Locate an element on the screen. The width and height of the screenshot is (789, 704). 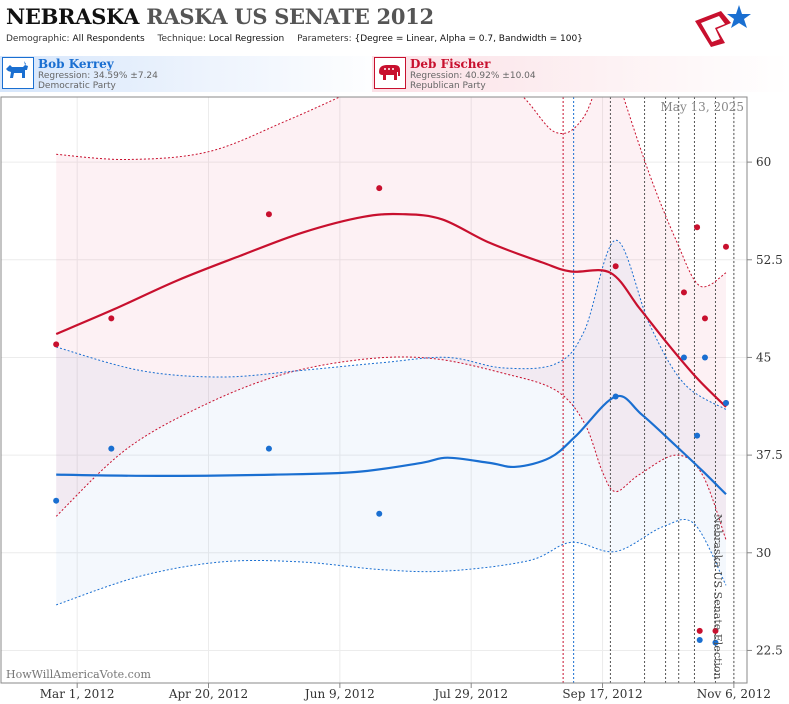
dem-regression: Regression: 34.59% ±7.24 is located at coordinates (98, 76).